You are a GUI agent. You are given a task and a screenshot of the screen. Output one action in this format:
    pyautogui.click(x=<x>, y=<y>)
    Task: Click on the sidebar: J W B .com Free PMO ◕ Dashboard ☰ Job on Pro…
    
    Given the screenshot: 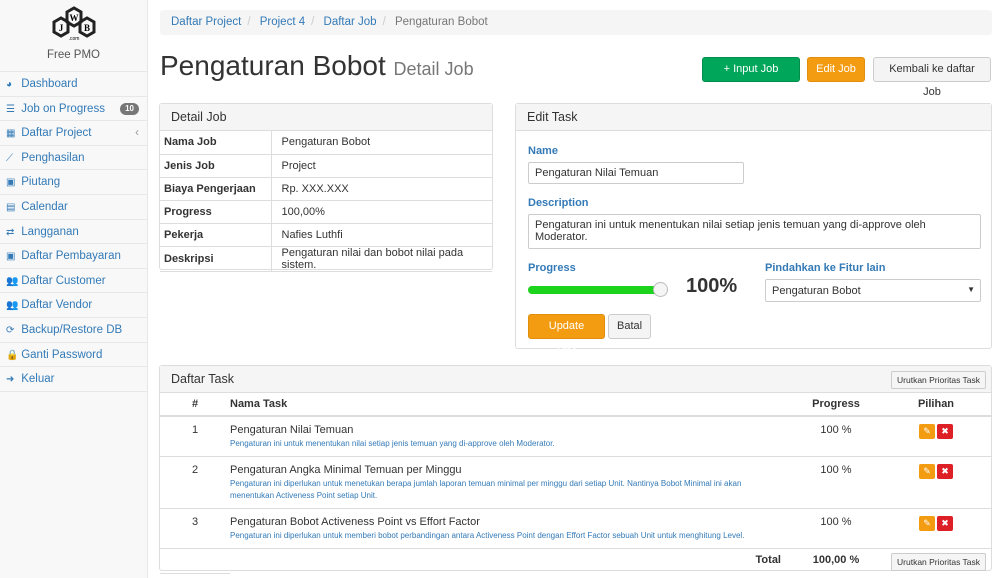 What is the action you would take?
    pyautogui.click(x=74, y=289)
    